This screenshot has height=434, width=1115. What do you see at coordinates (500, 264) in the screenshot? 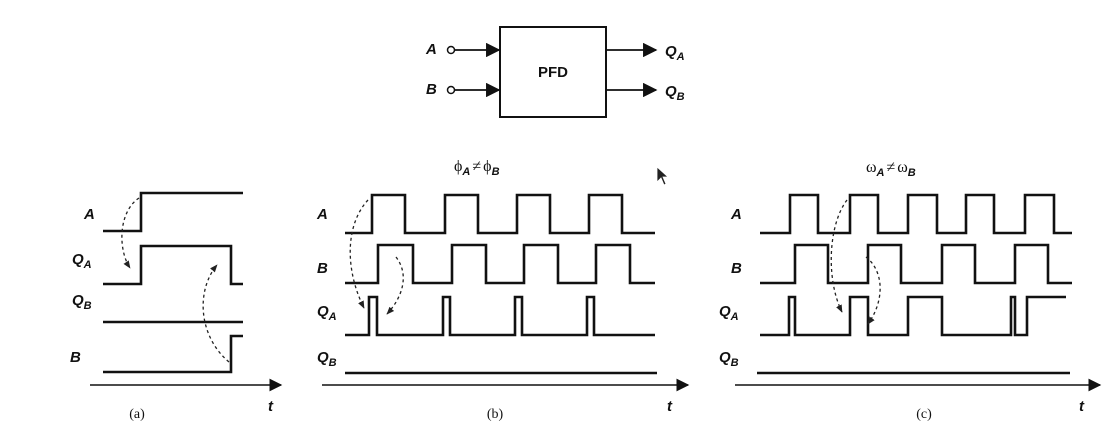
I see `panel-b-wave-b` at bounding box center [500, 264].